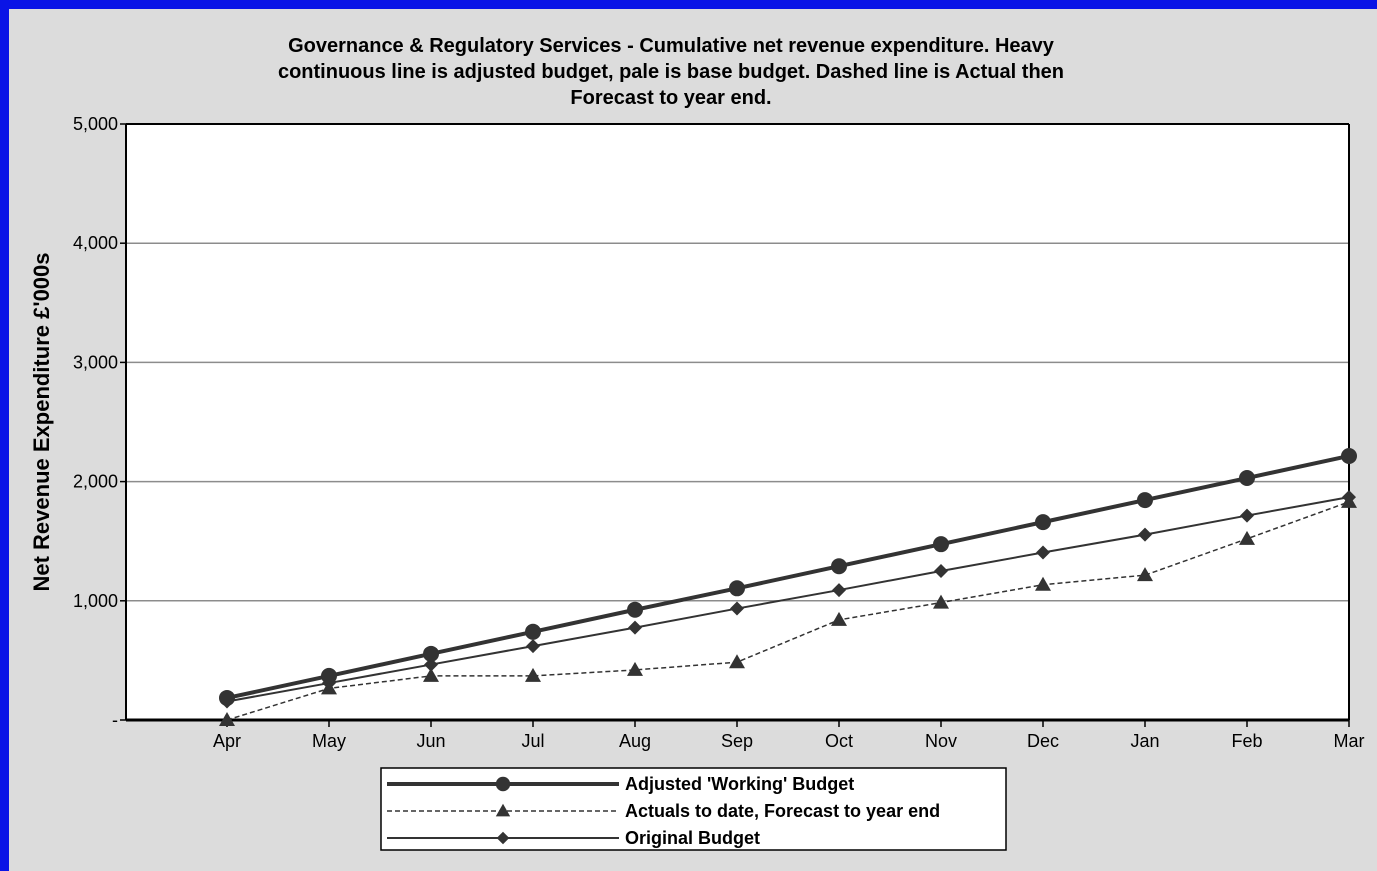 This screenshot has width=1377, height=871. What do you see at coordinates (782, 811) in the screenshot?
I see `legend-label: Actuals to date, Forecast to year end` at bounding box center [782, 811].